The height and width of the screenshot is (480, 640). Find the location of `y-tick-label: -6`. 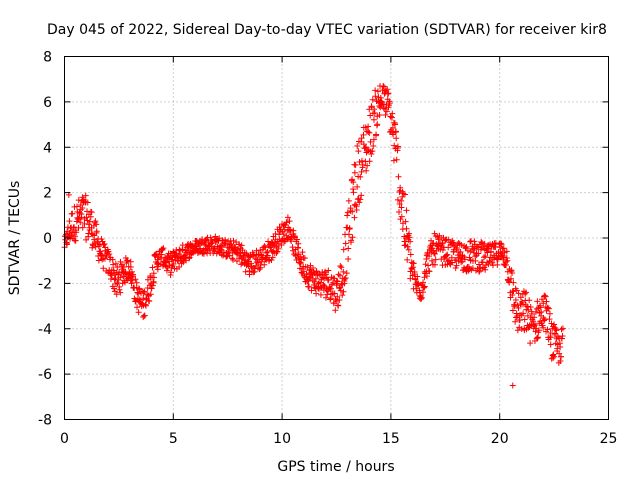

y-tick-label: -6 is located at coordinates (45, 375).